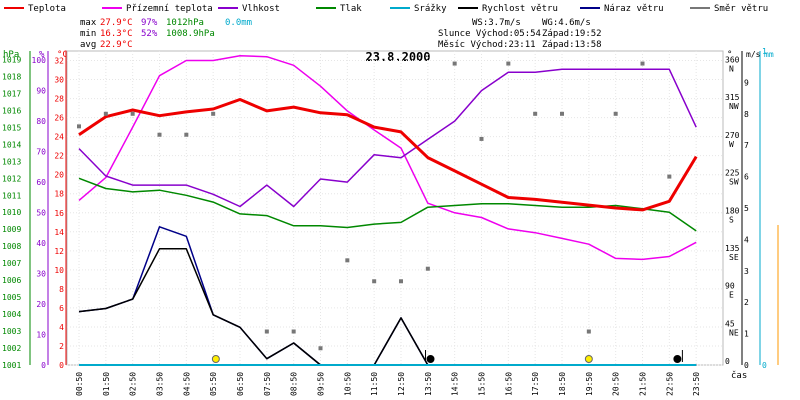 This screenshot has width=800, height=400. What do you see at coordinates (731, 144) in the screenshot?
I see `direction-compass-label: W` at bounding box center [731, 144].